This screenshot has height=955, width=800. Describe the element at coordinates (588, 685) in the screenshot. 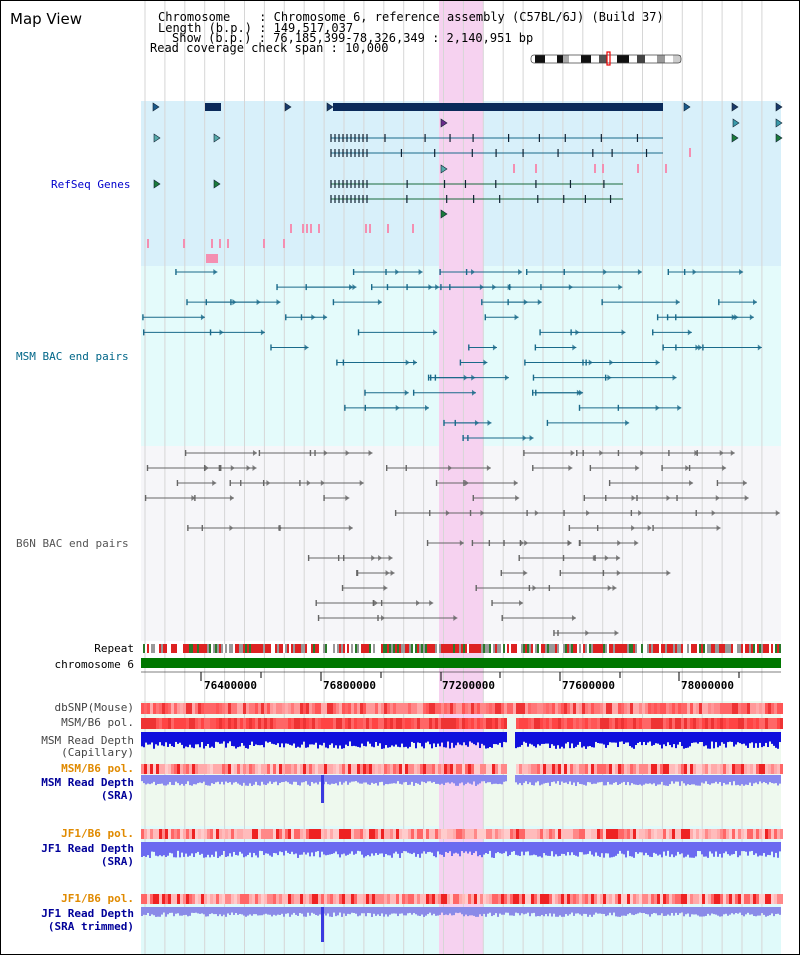

I see `axis-tick-label: 77600000` at that location.